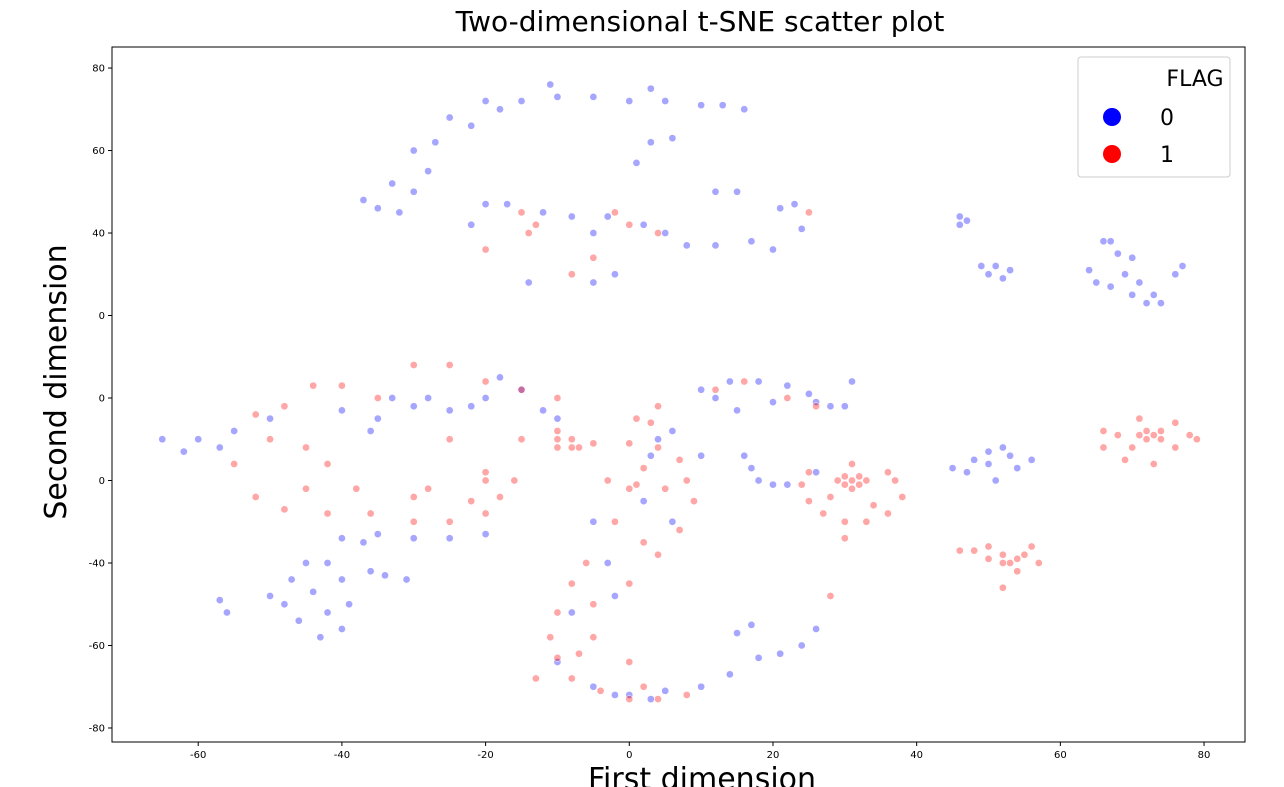 The width and height of the screenshot is (1284, 787). Describe the element at coordinates (1167, 155) in the screenshot. I see `legend-label: 1` at that location.